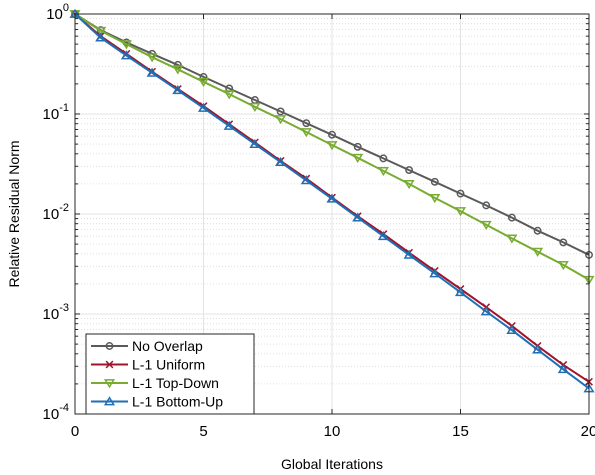 Image resolution: width=595 pixels, height=475 pixels. Describe the element at coordinates (332, 464) in the screenshot. I see `x-axis-label: Global Iterations` at that location.